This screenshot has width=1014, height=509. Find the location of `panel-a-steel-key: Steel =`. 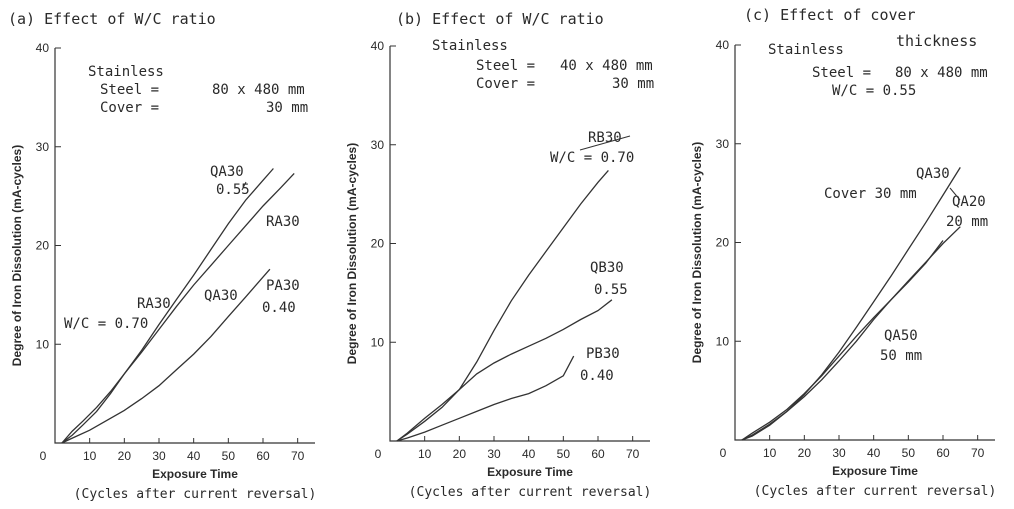

panel-a-steel-key: Steel = is located at coordinates (129, 90).